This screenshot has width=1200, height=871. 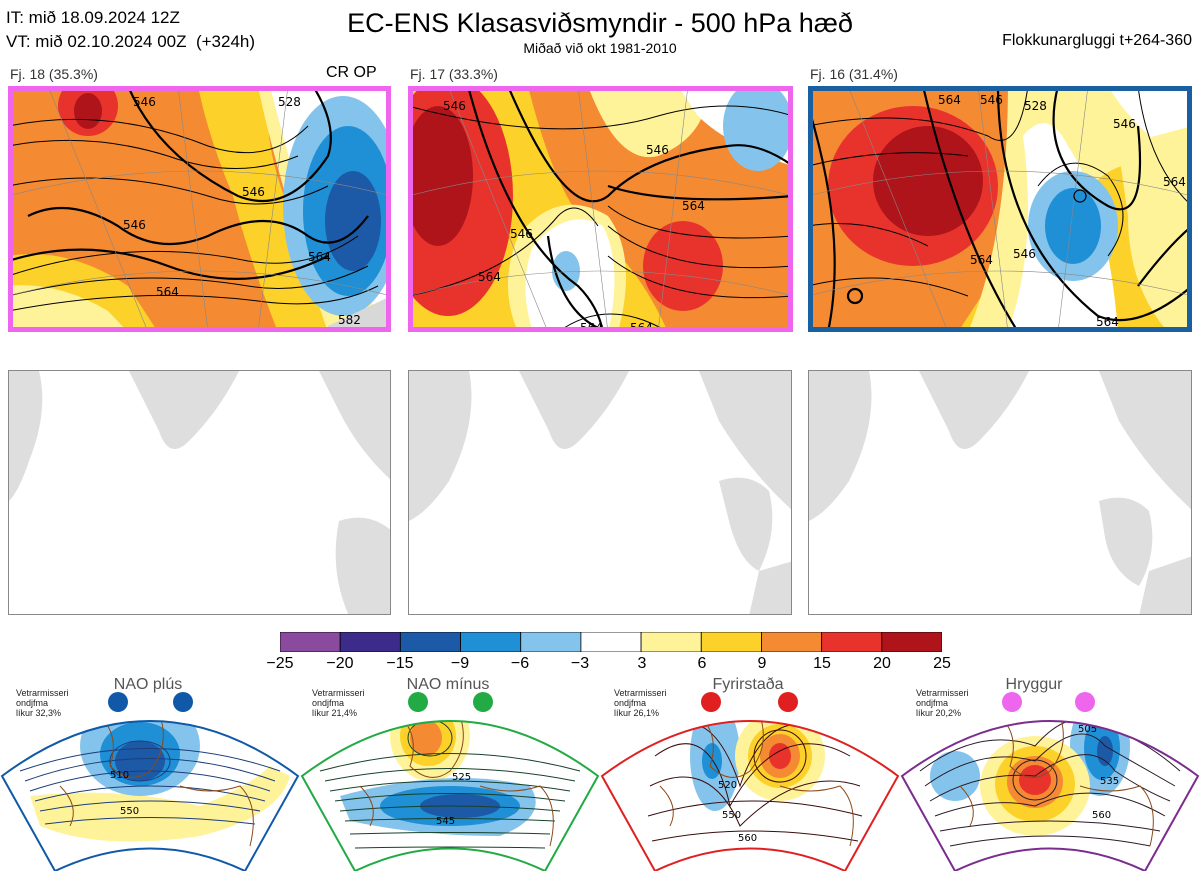 I want to click on colorbar-tick: −6, so click(x=520, y=663).